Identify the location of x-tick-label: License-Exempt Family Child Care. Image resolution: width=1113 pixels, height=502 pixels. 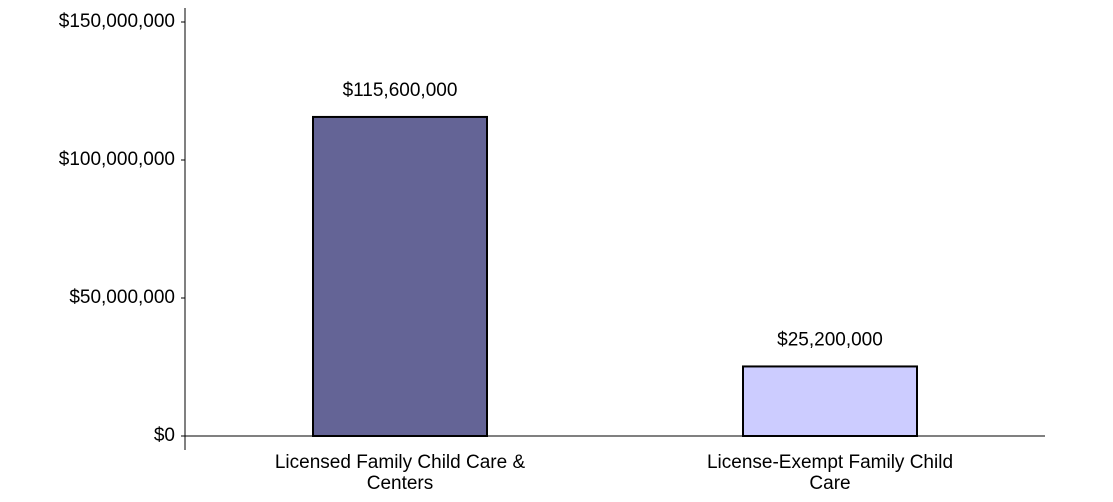
(830, 473).